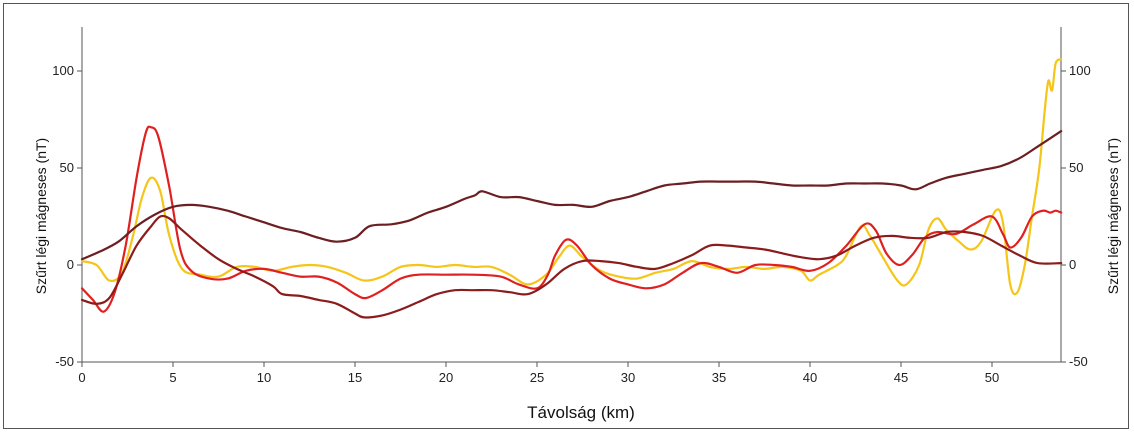  Describe the element at coordinates (70, 264) in the screenshot. I see `y-tick-label-left: 0` at that location.